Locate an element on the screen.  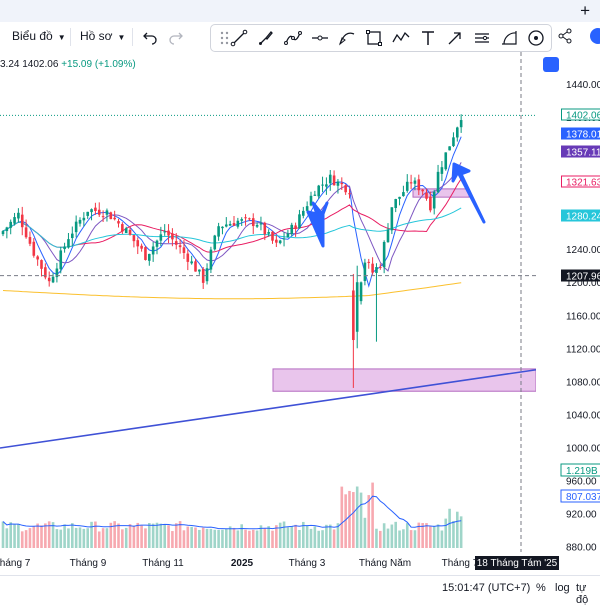
support-zone is located at coordinates (404, 380).